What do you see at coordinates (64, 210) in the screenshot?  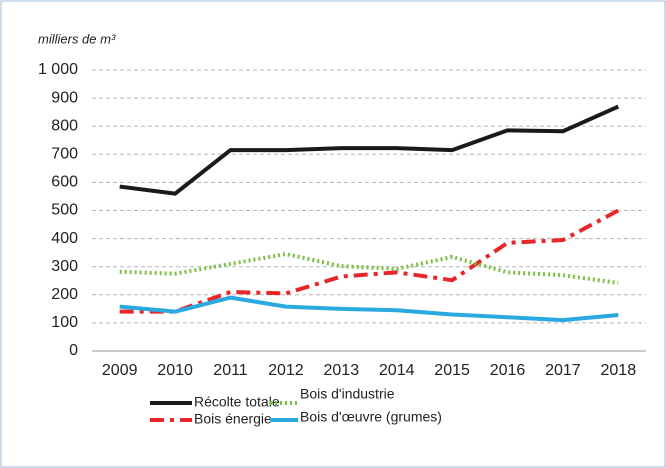 I see `y-tick-label: 500` at bounding box center [64, 210].